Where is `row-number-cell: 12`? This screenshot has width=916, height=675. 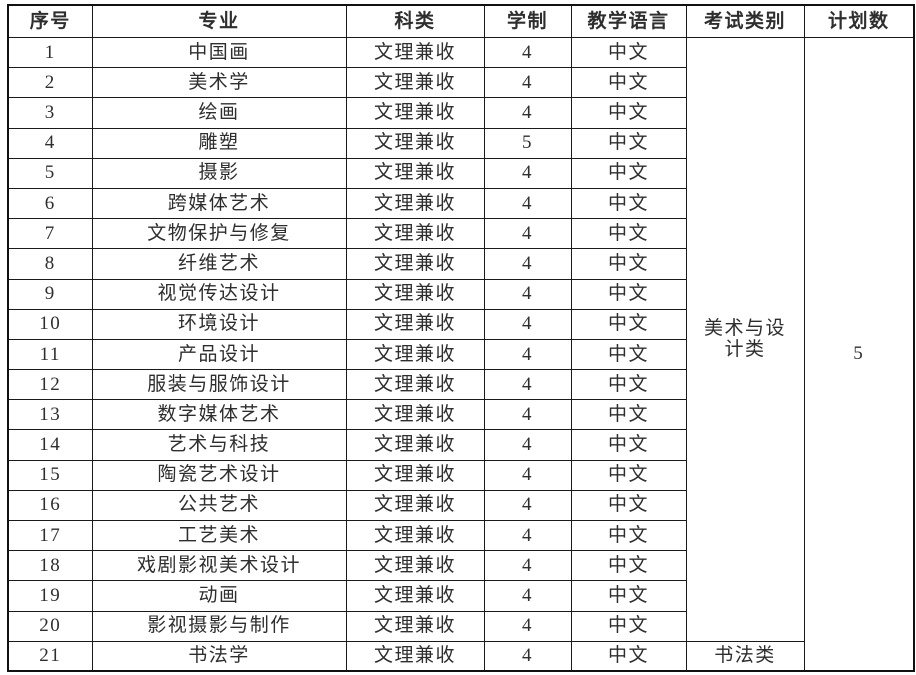 row-number-cell: 12 is located at coordinates (50, 385).